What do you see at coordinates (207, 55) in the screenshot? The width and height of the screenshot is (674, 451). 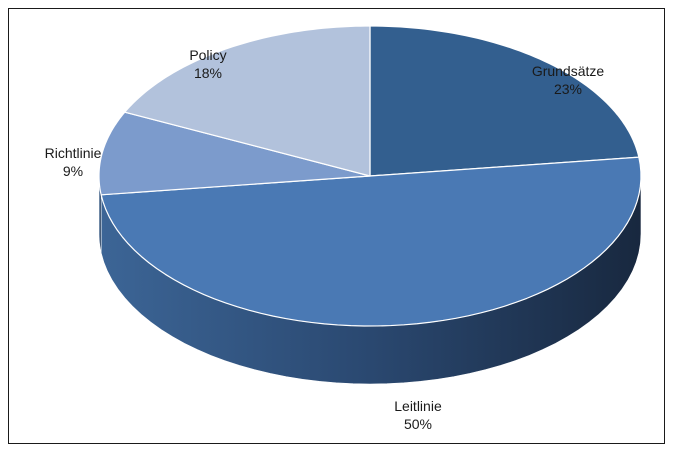 I see `label-policy-name: Policy` at bounding box center [207, 55].